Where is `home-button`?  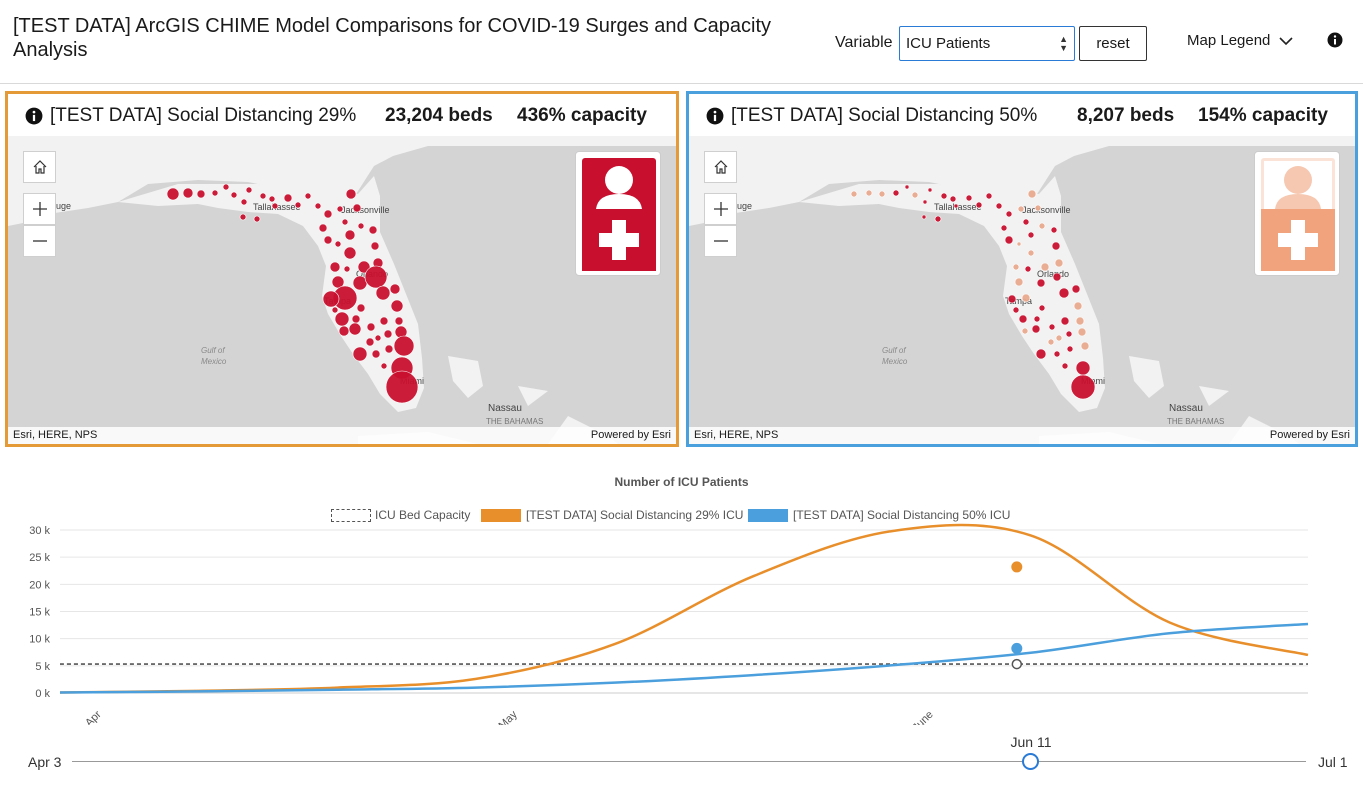 home-button is located at coordinates (39, 167).